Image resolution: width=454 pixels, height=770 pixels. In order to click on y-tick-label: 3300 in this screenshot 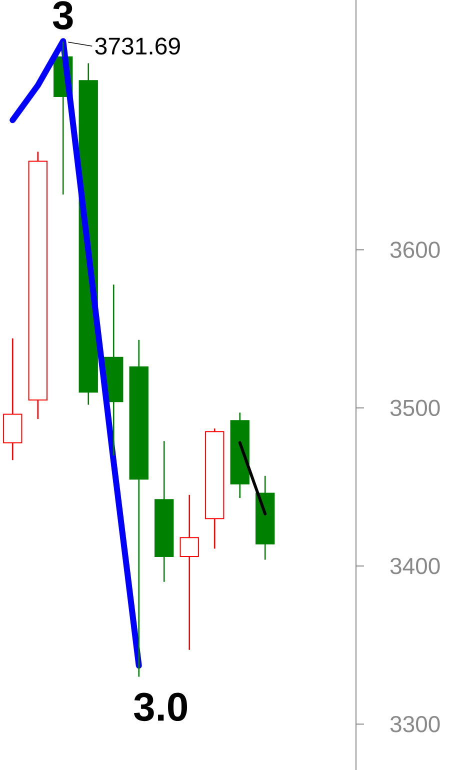, I will do `click(415, 724)`.